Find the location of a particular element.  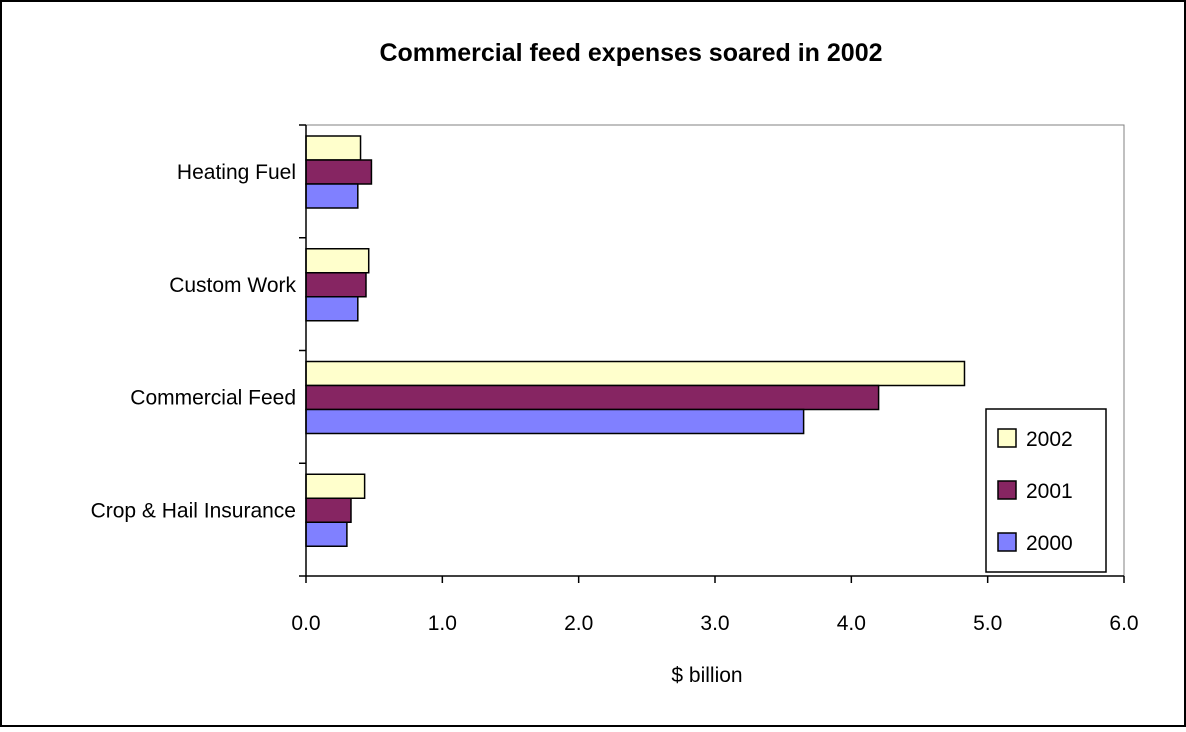

legend-label-2002: 2002 is located at coordinates (1049, 439).